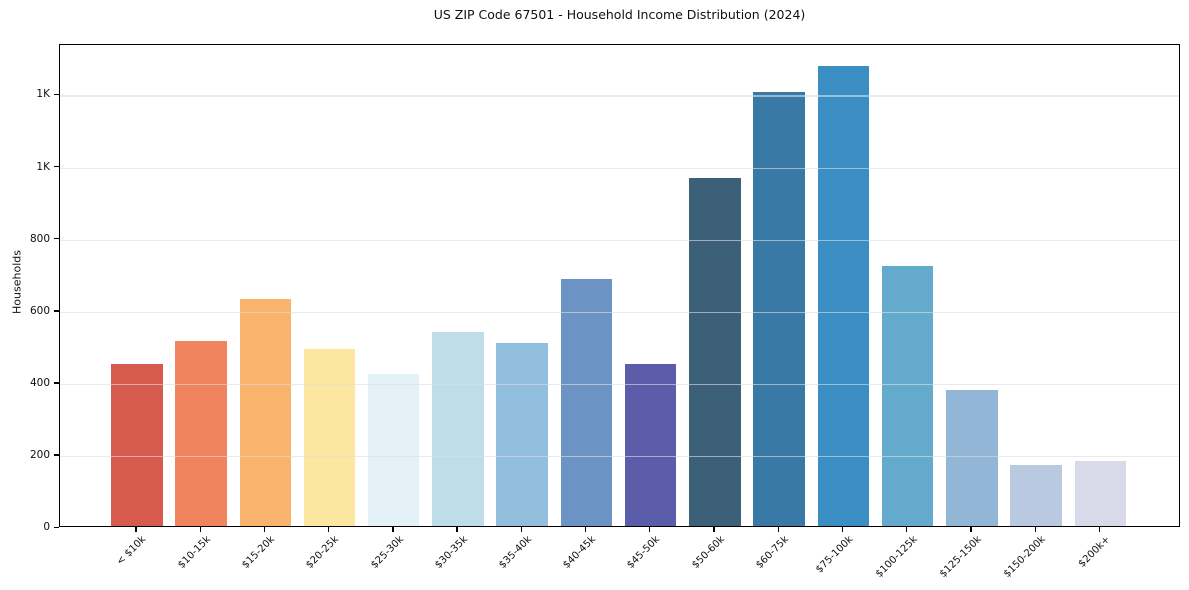 This screenshot has height=590, width=1189. I want to click on x-tick-label: $30-35k, so click(451, 552).